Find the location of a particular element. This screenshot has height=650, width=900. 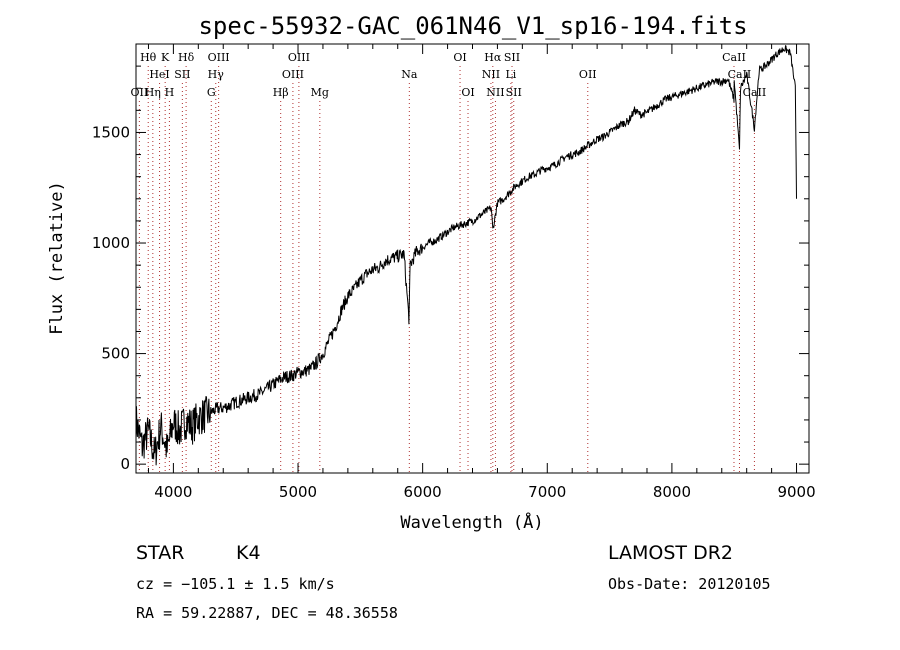

x-tick-label: 7000 is located at coordinates (547, 492).